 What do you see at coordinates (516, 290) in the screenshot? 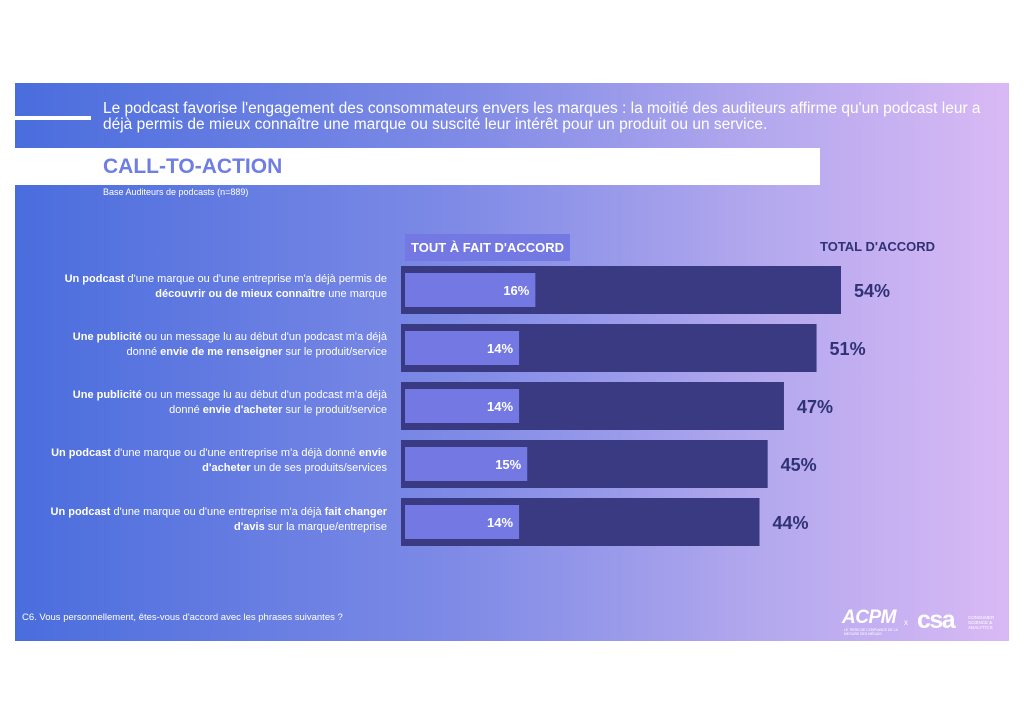
I see `inner-value-label: 16%` at bounding box center [516, 290].